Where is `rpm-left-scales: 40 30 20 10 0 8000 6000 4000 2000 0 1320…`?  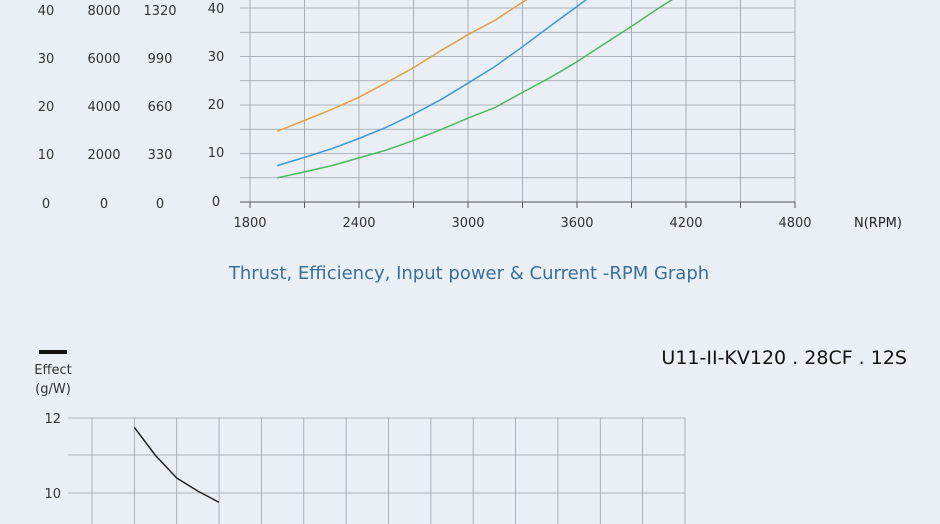 rpm-left-scales: 40 30 20 10 0 8000 6000 4000 2000 0 1320… is located at coordinates (131, 107).